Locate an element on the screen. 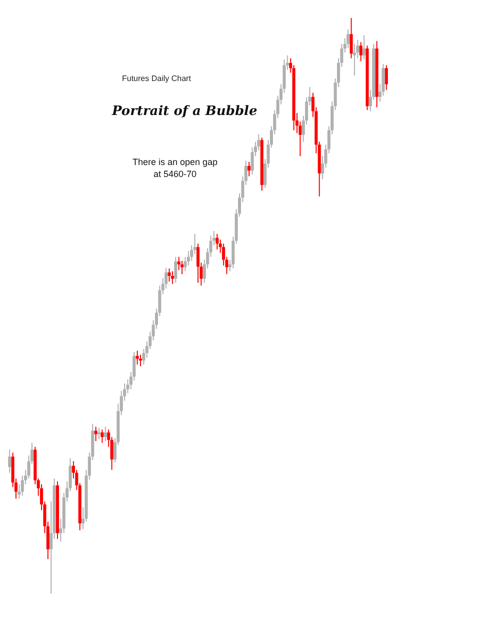 This screenshot has width=480, height=640. text: Portrait of a Bubble is located at coordinates (185, 111).